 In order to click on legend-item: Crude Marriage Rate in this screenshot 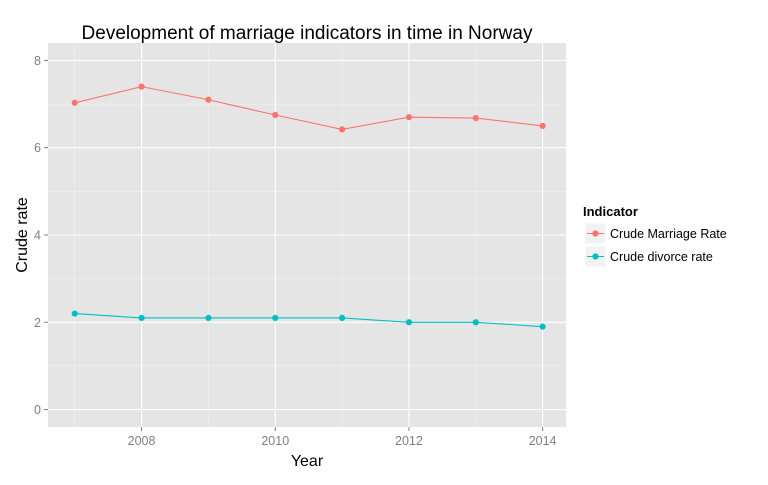, I will do `click(655, 233)`.